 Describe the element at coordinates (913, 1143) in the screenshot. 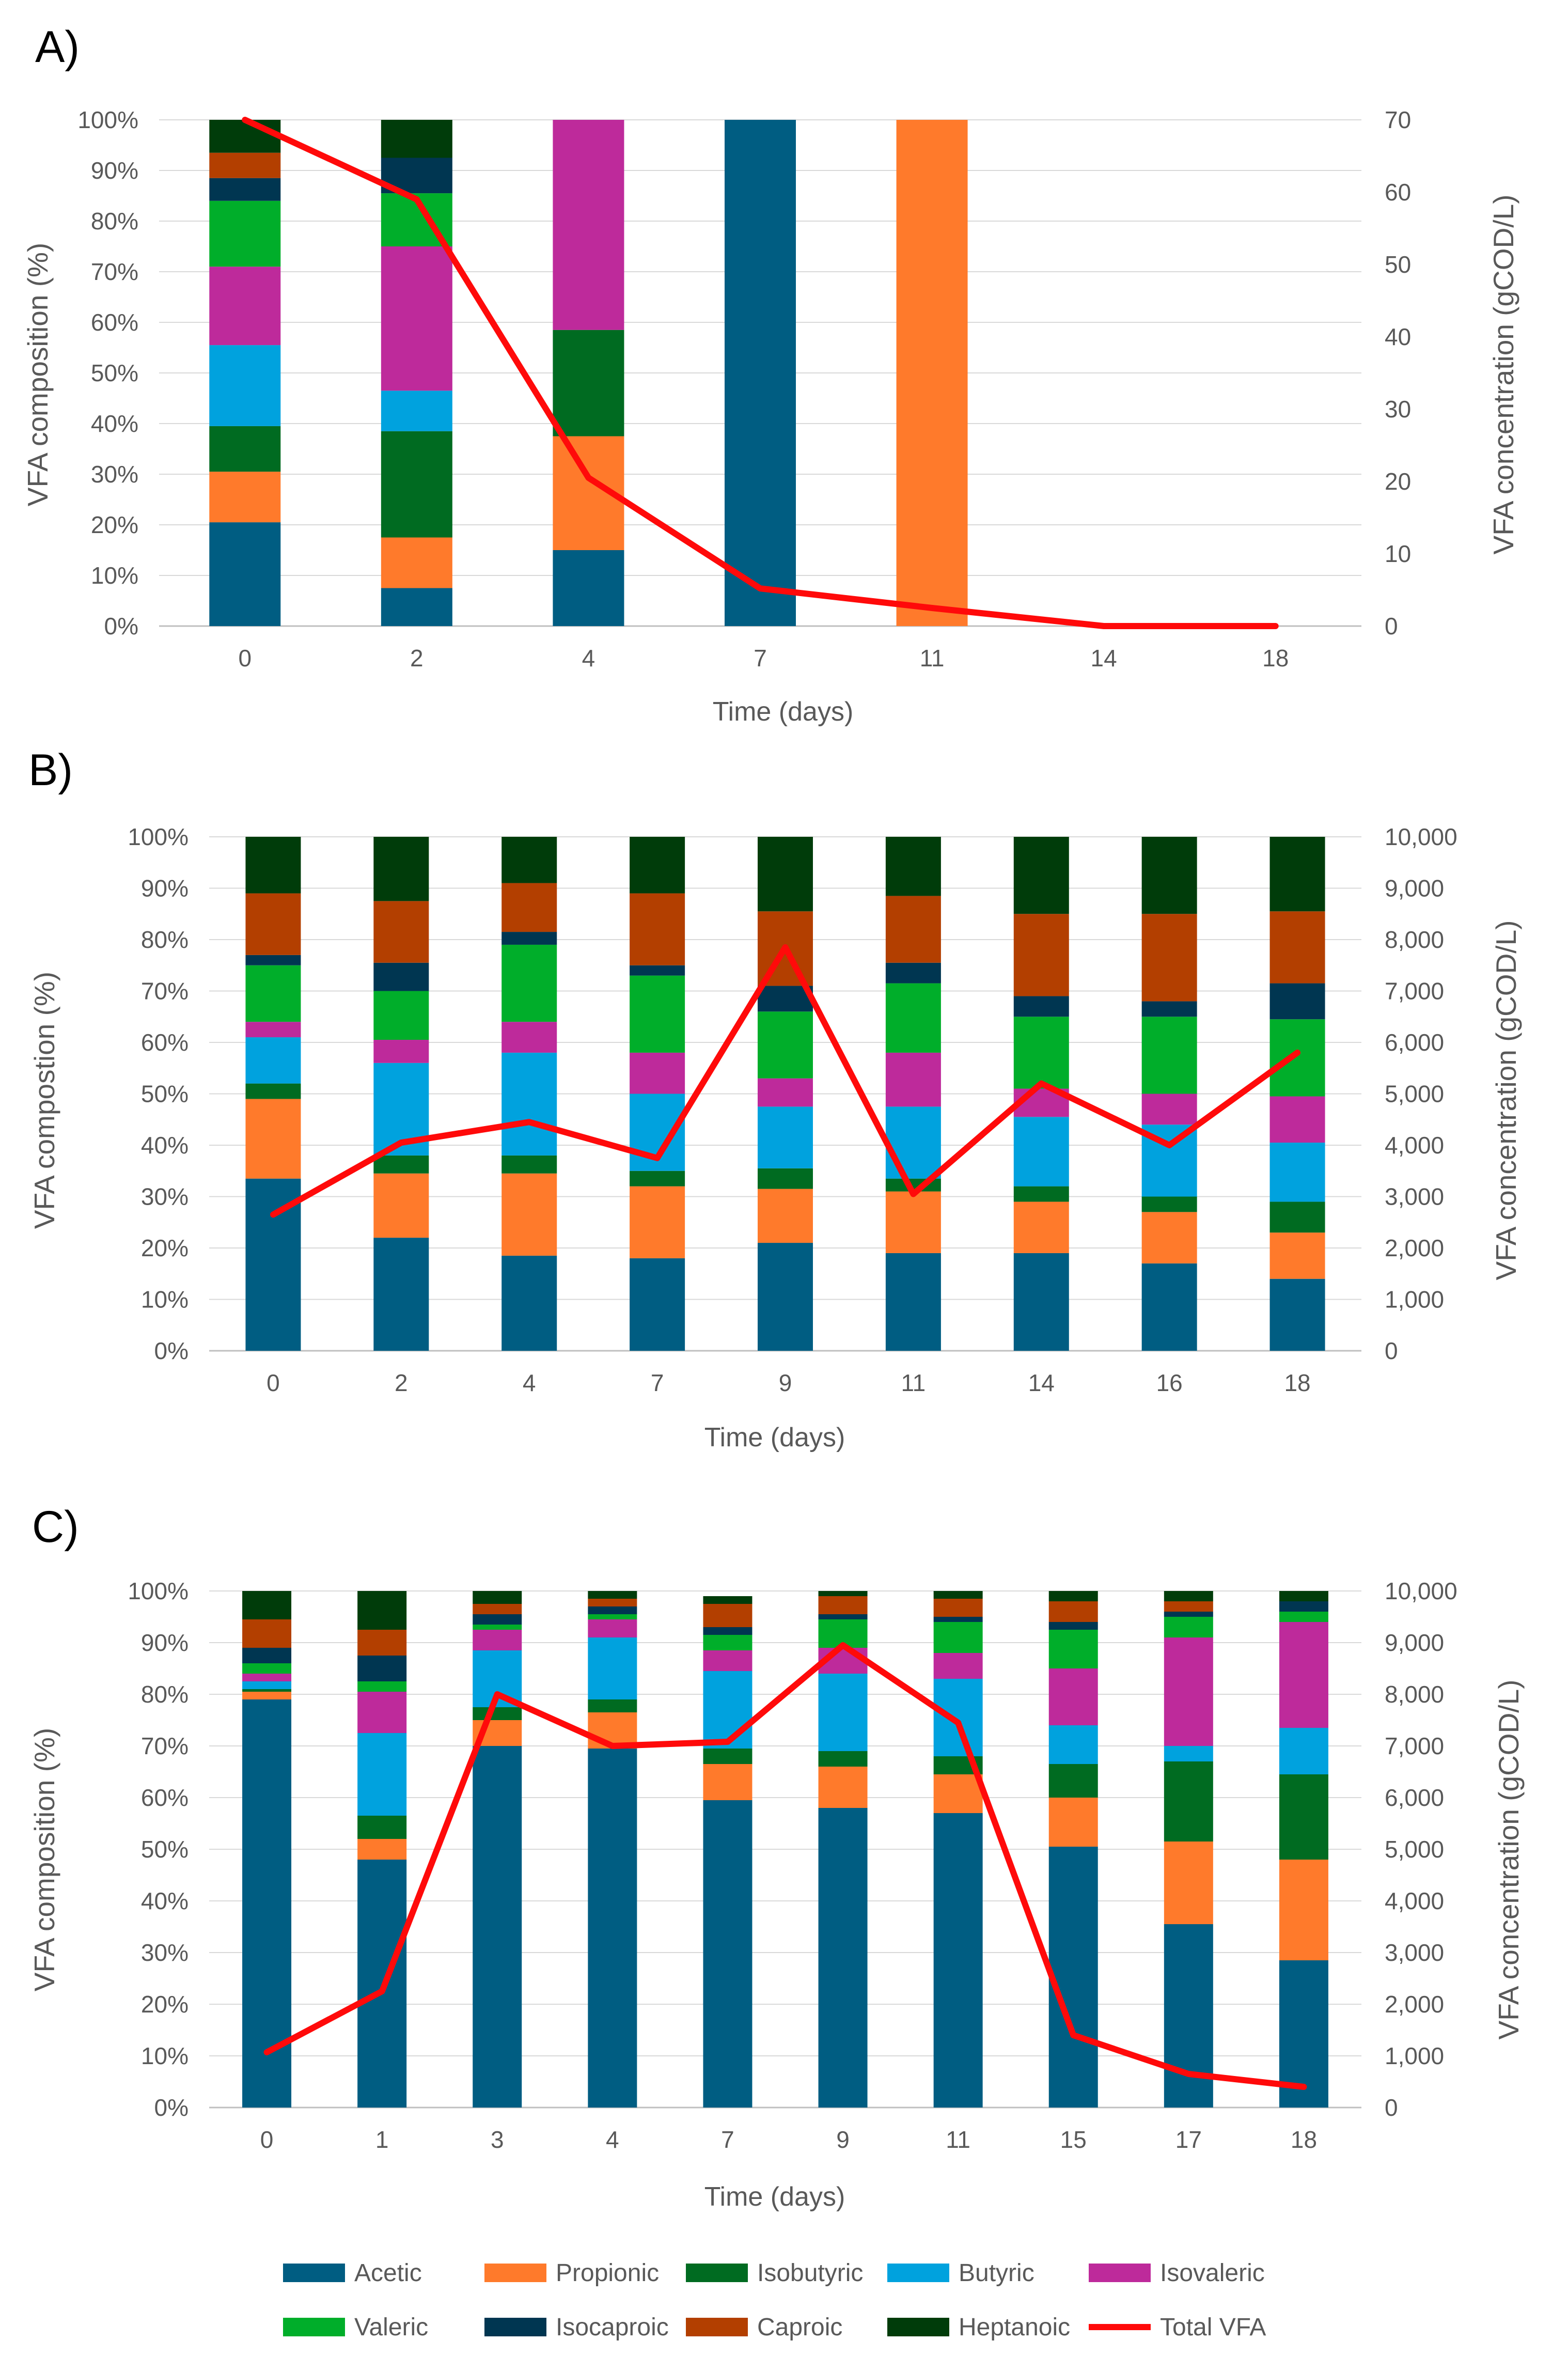

I see `bar-b-day-11-butyric` at that location.